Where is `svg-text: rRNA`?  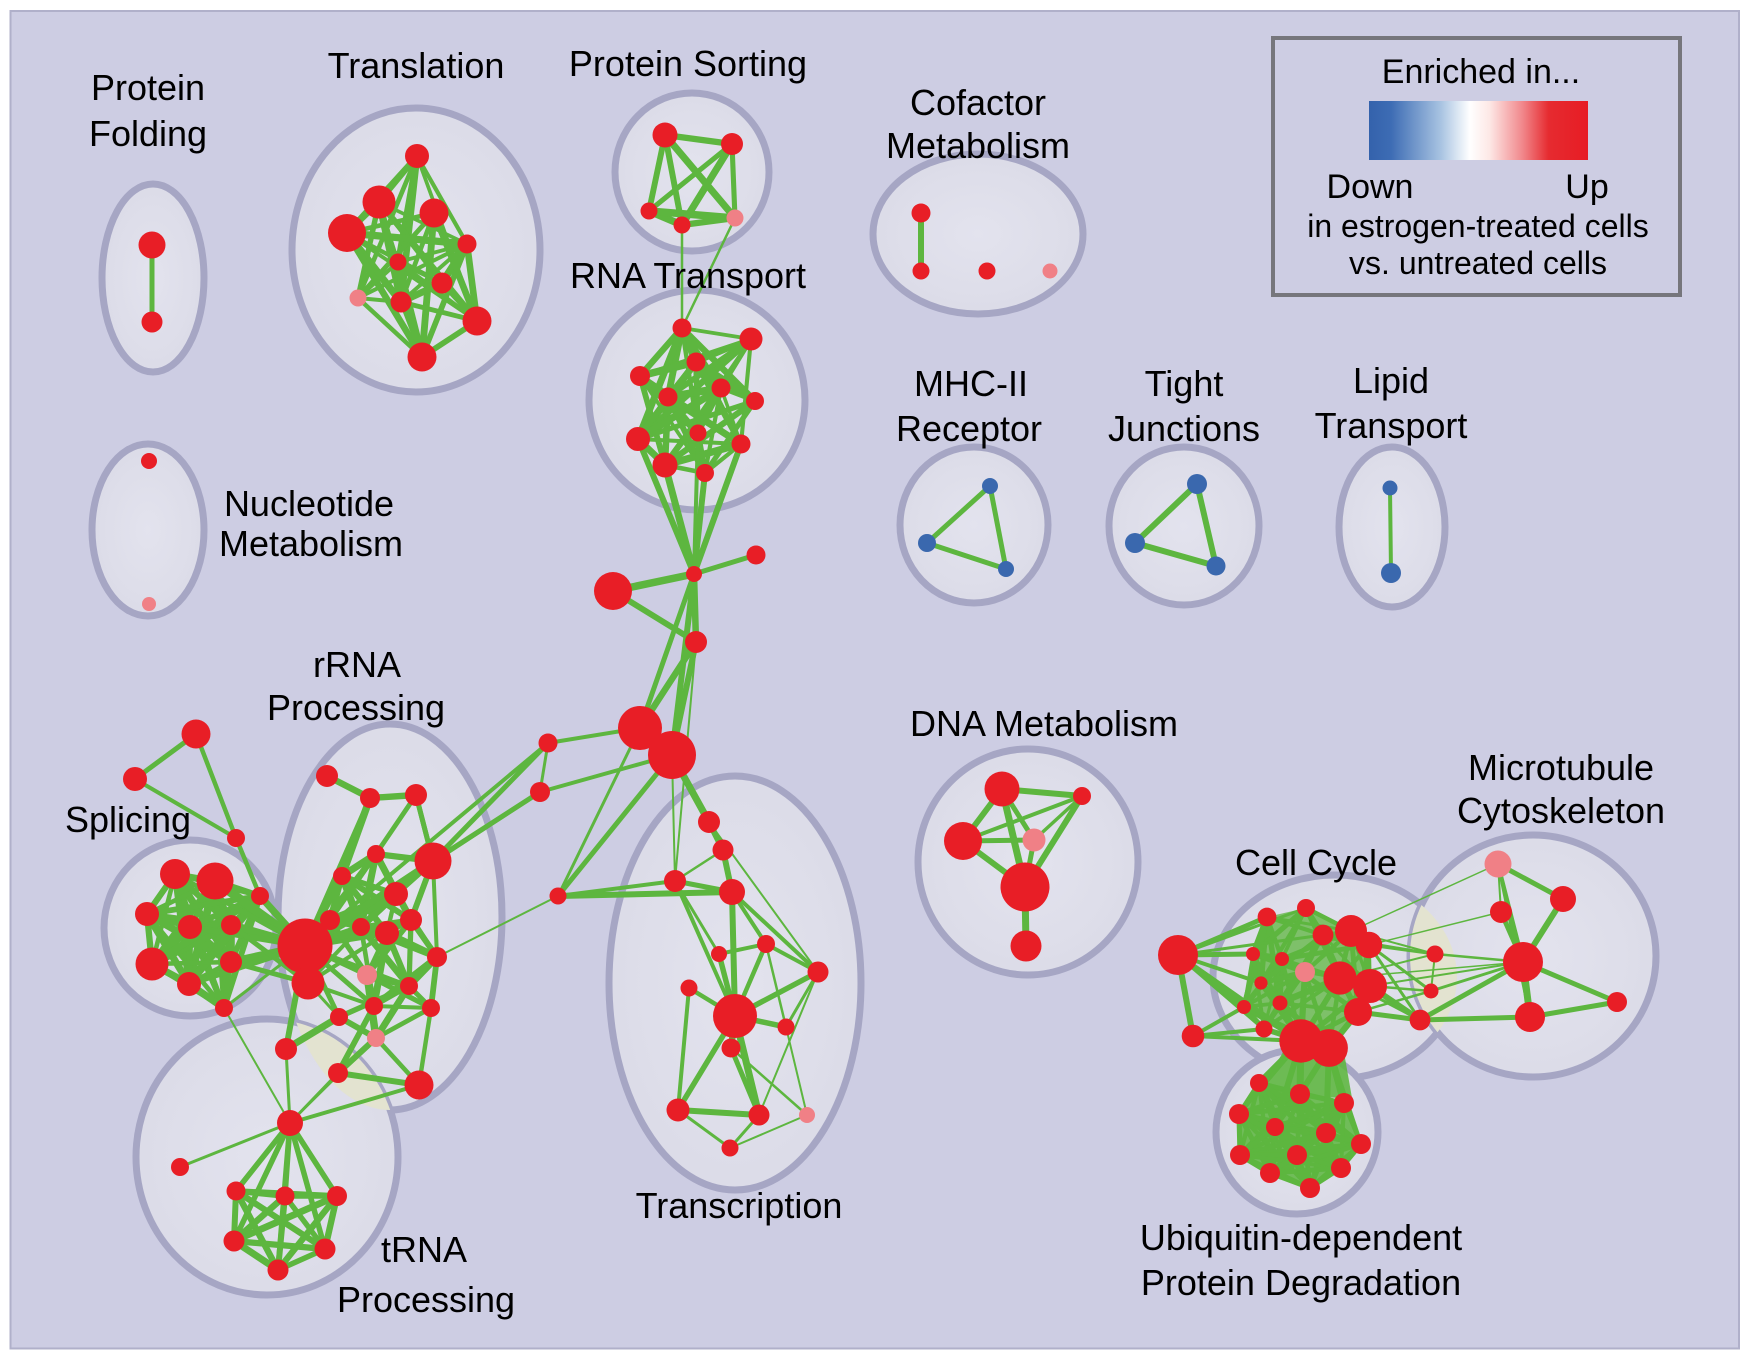 svg-text: rRNA is located at coordinates (357, 664).